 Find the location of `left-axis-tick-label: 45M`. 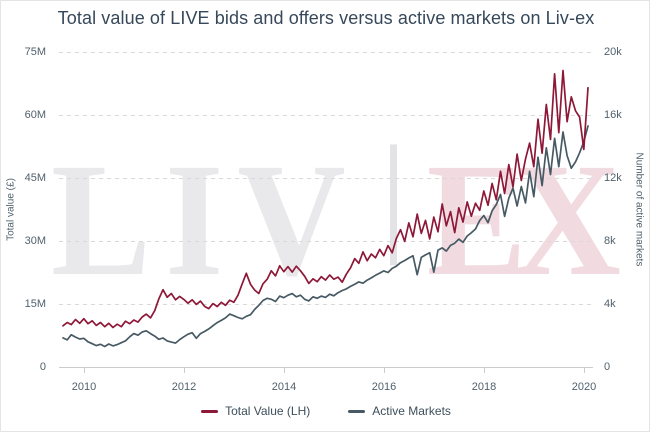

left-axis-tick-label: 45M is located at coordinates (35, 178).